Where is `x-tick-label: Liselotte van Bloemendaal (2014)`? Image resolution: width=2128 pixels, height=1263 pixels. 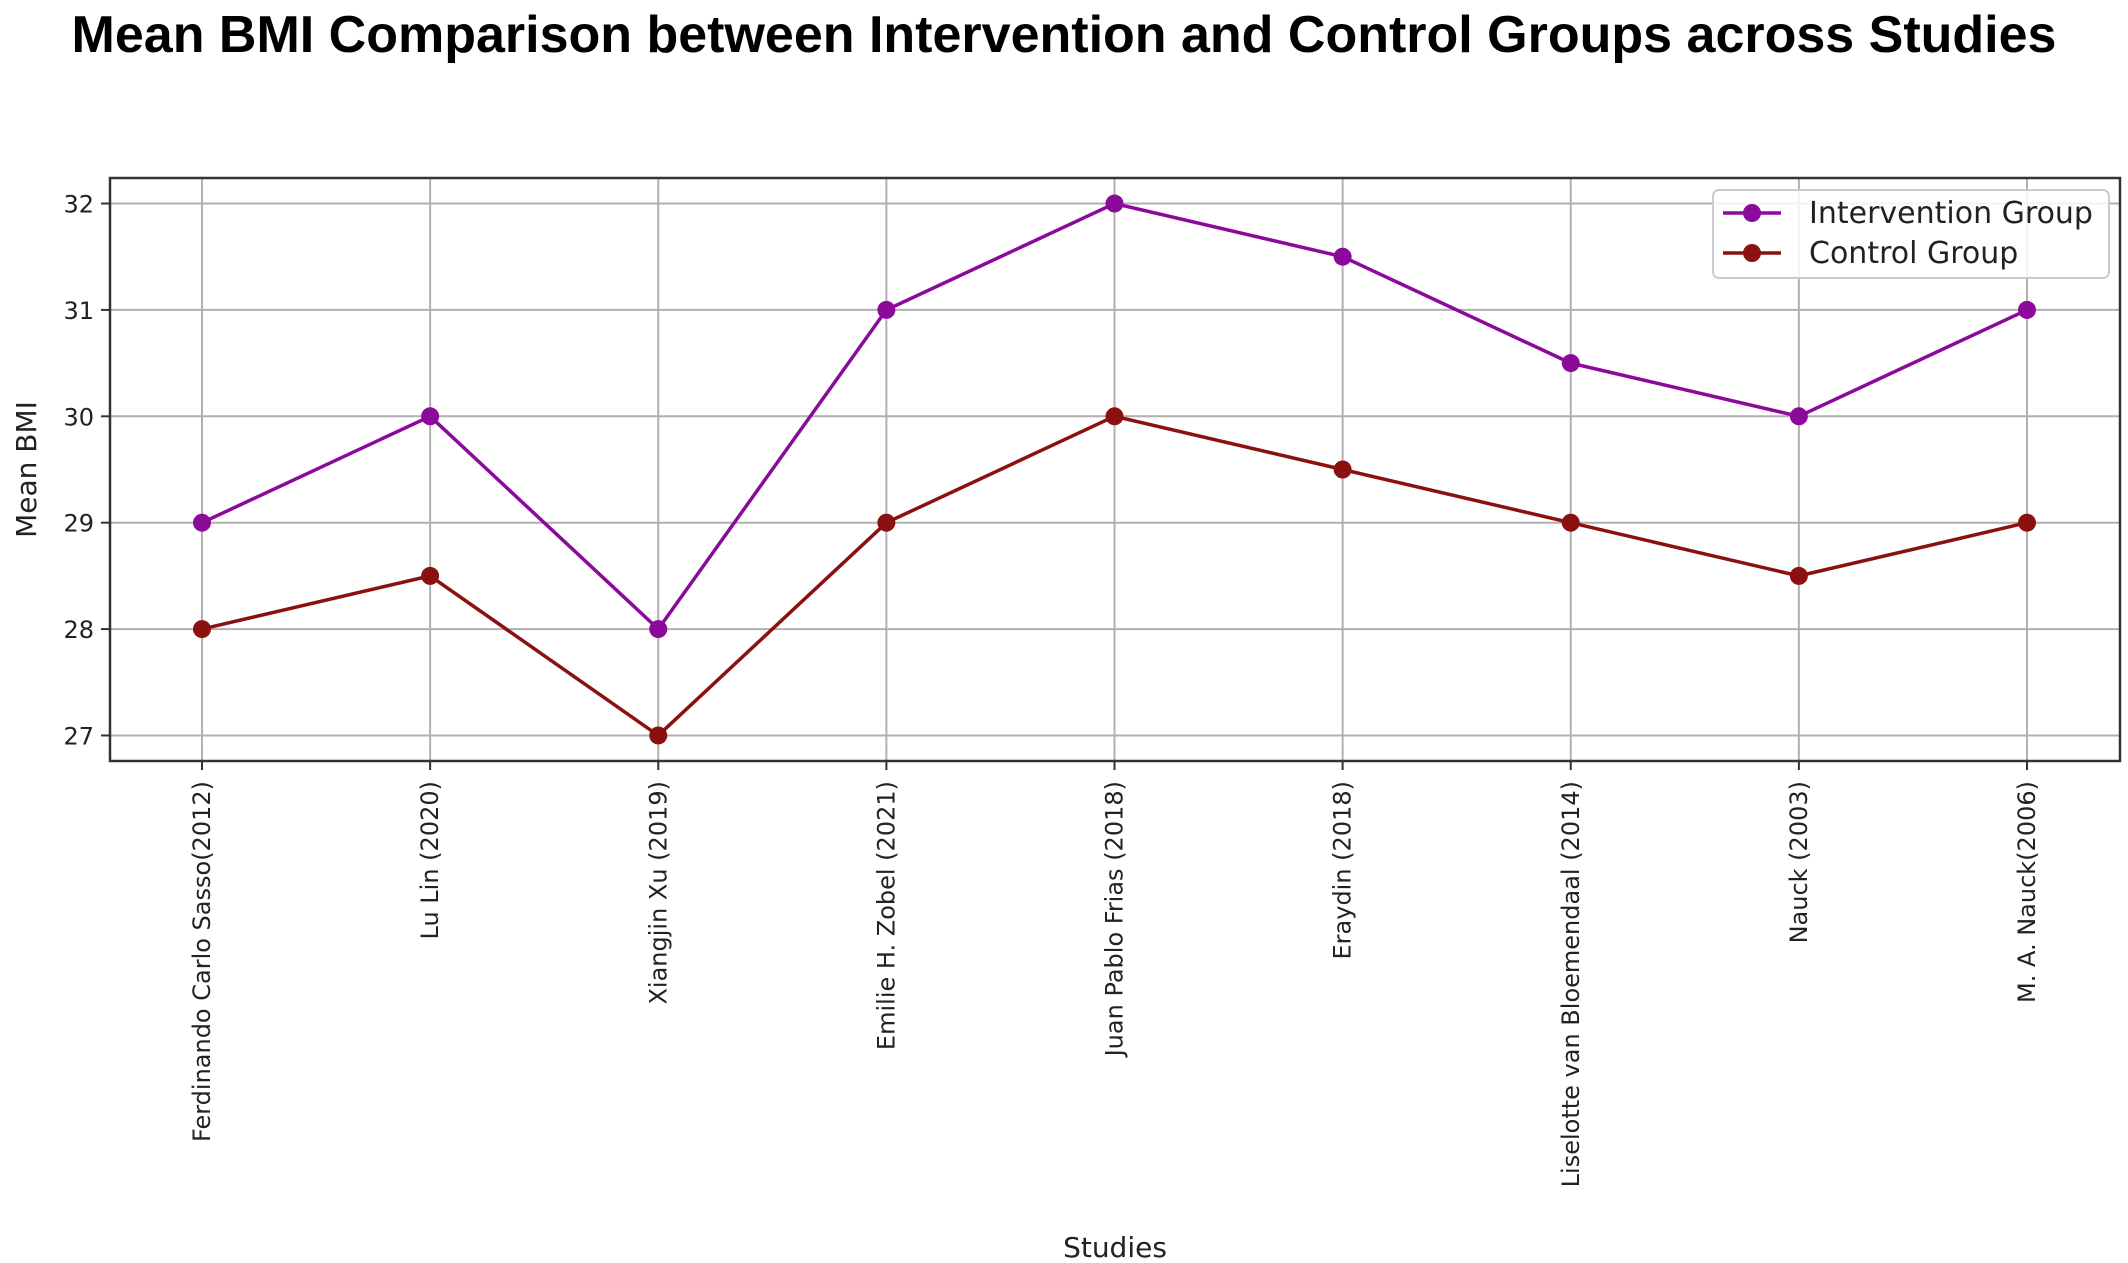 x-tick-label: Liselotte van Bloemendaal (2014) is located at coordinates (1571, 984).